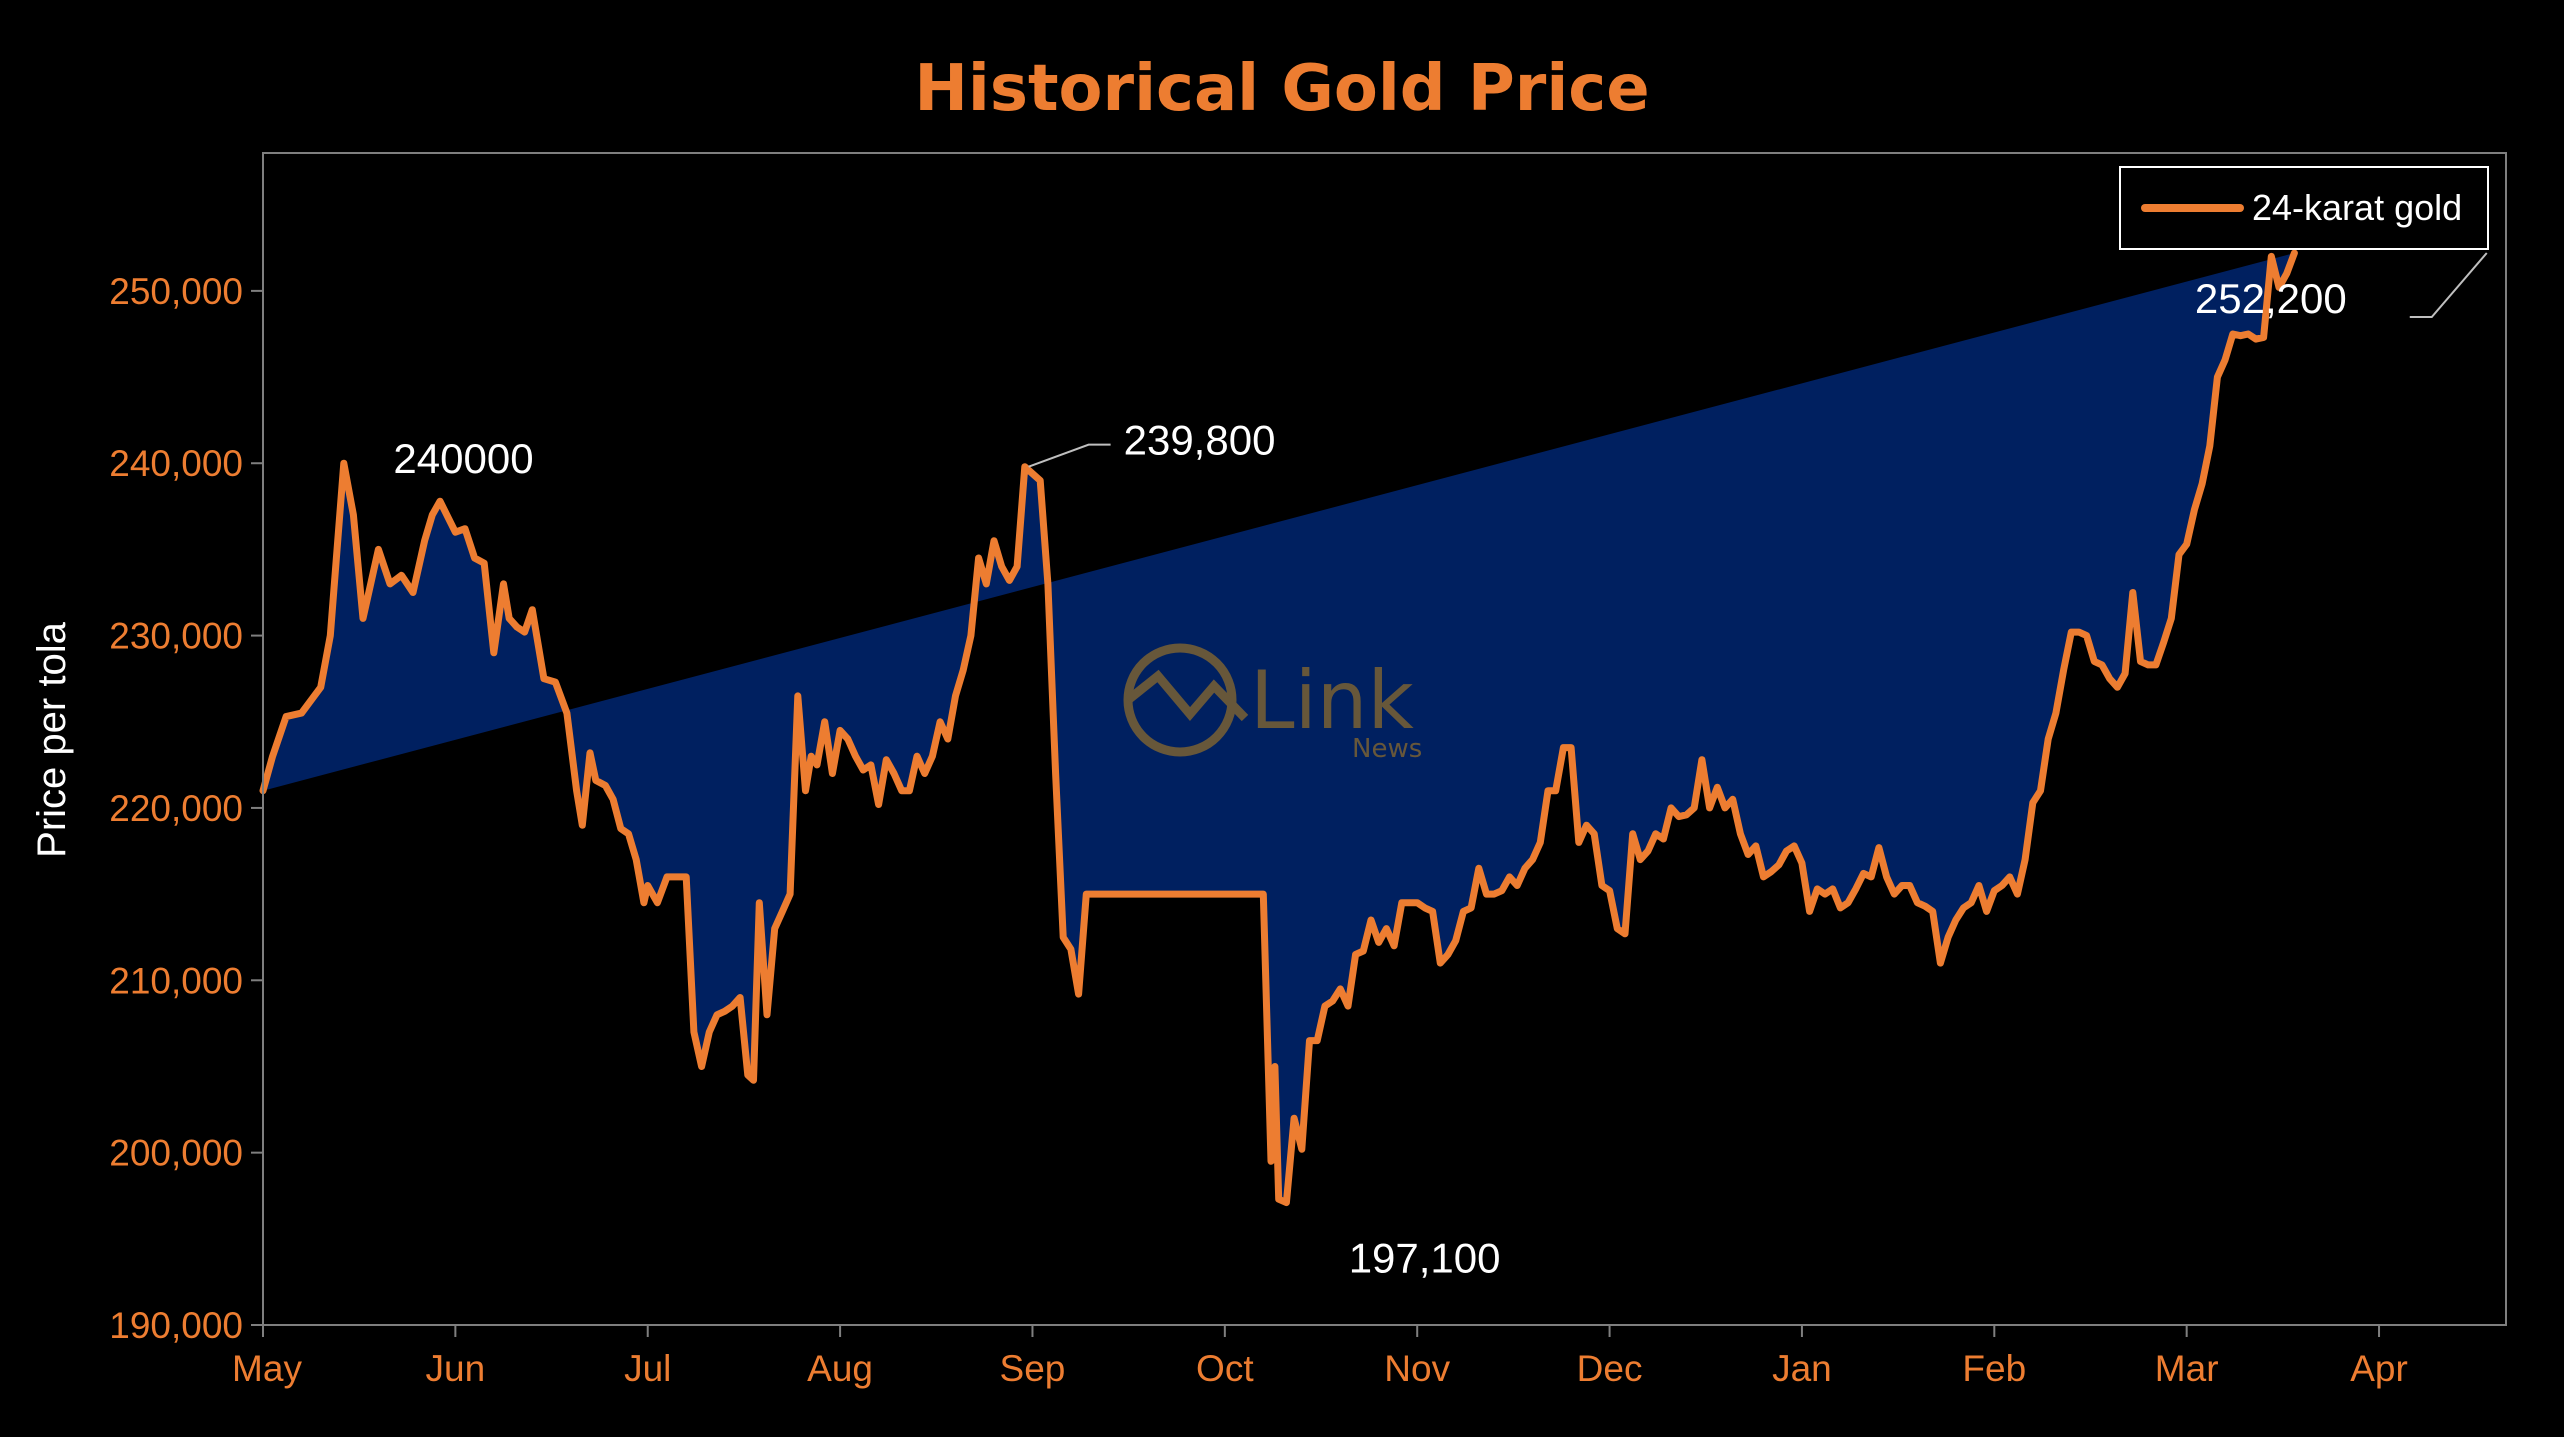 This screenshot has width=2564, height=1437. I want to click on y-tick-label: 240,000, so click(176, 463).